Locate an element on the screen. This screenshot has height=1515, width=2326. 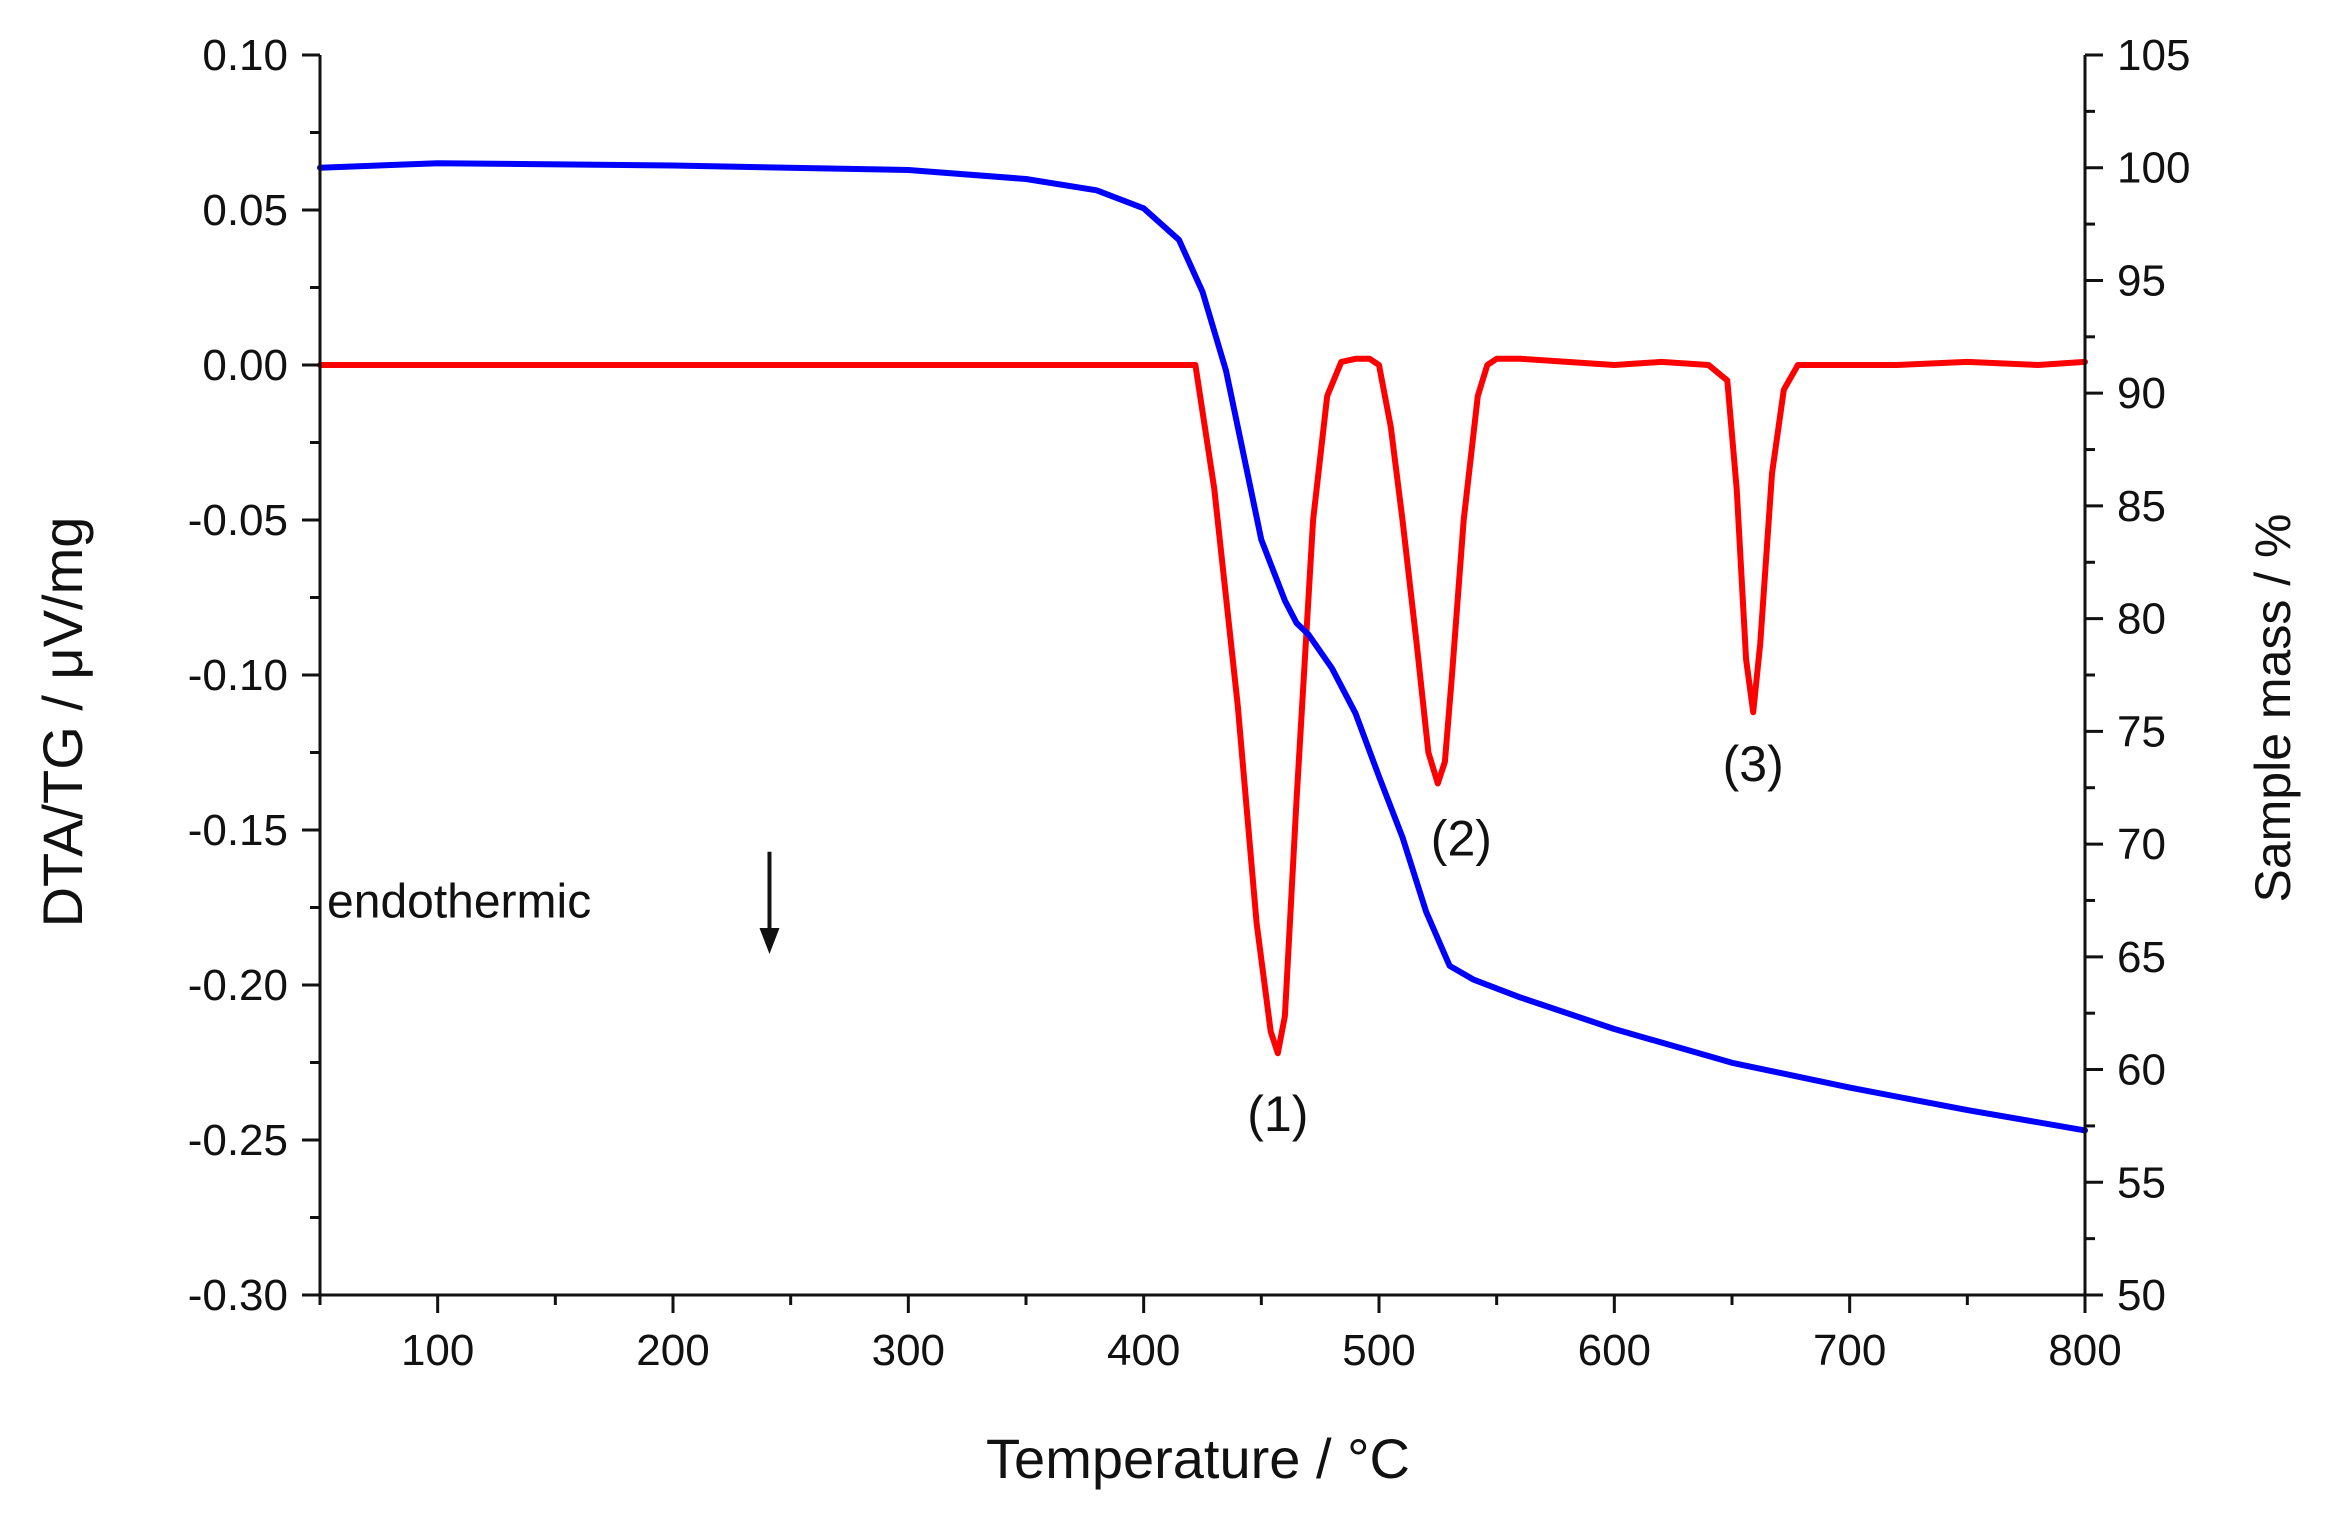
x-tick-label: 400 is located at coordinates (1143, 1350).